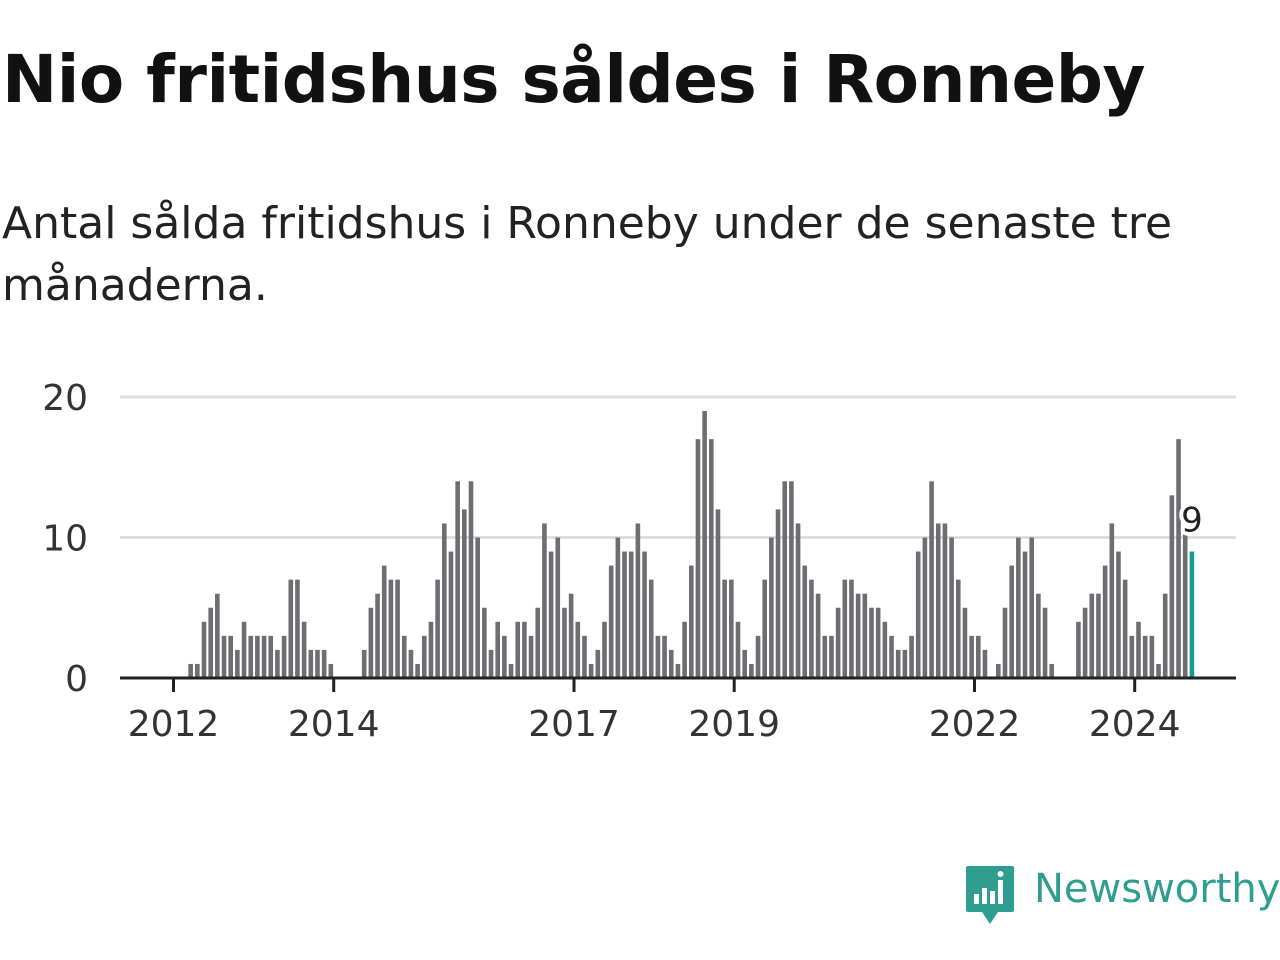 The image size is (1280, 960). I want to click on gridlines, so click(678, 467).